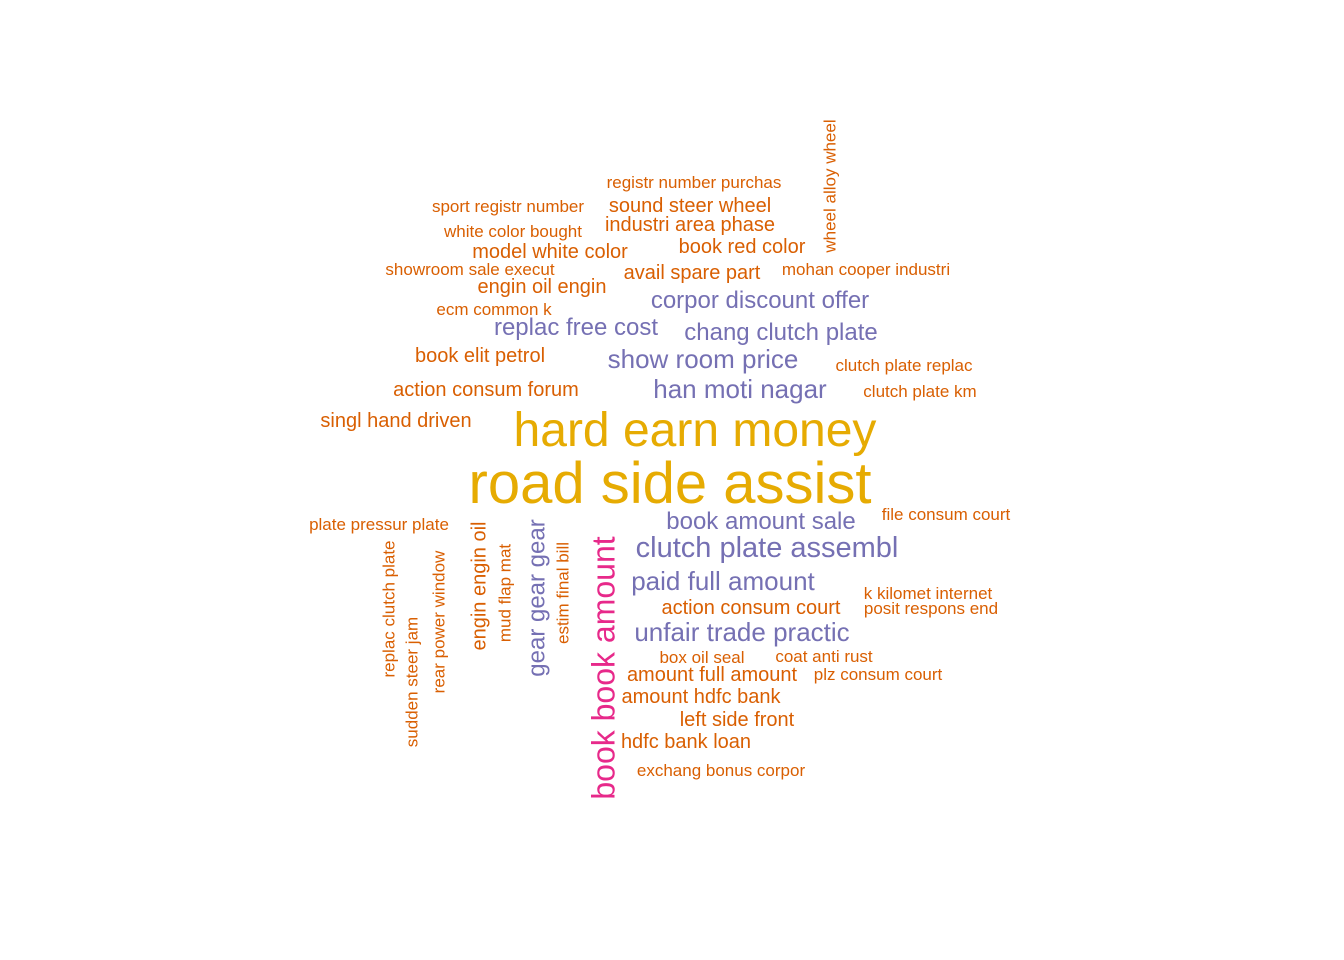 This screenshot has width=1344, height=960. Describe the element at coordinates (562, 593) in the screenshot. I see `word-estim-final-bill: estim final bill` at that location.